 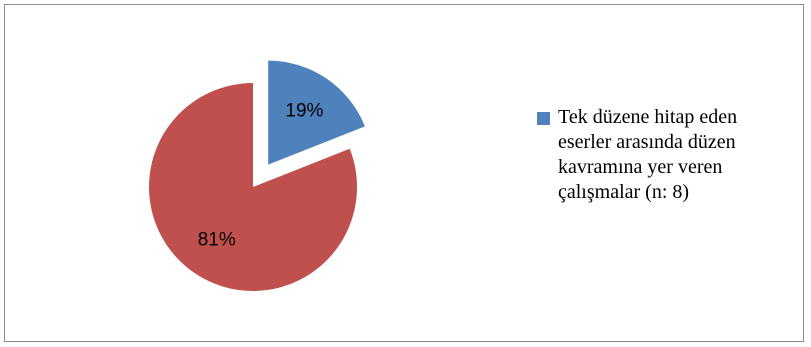 What do you see at coordinates (304, 110) in the screenshot?
I see `pie-slice-label-19-percent: 19%` at bounding box center [304, 110].